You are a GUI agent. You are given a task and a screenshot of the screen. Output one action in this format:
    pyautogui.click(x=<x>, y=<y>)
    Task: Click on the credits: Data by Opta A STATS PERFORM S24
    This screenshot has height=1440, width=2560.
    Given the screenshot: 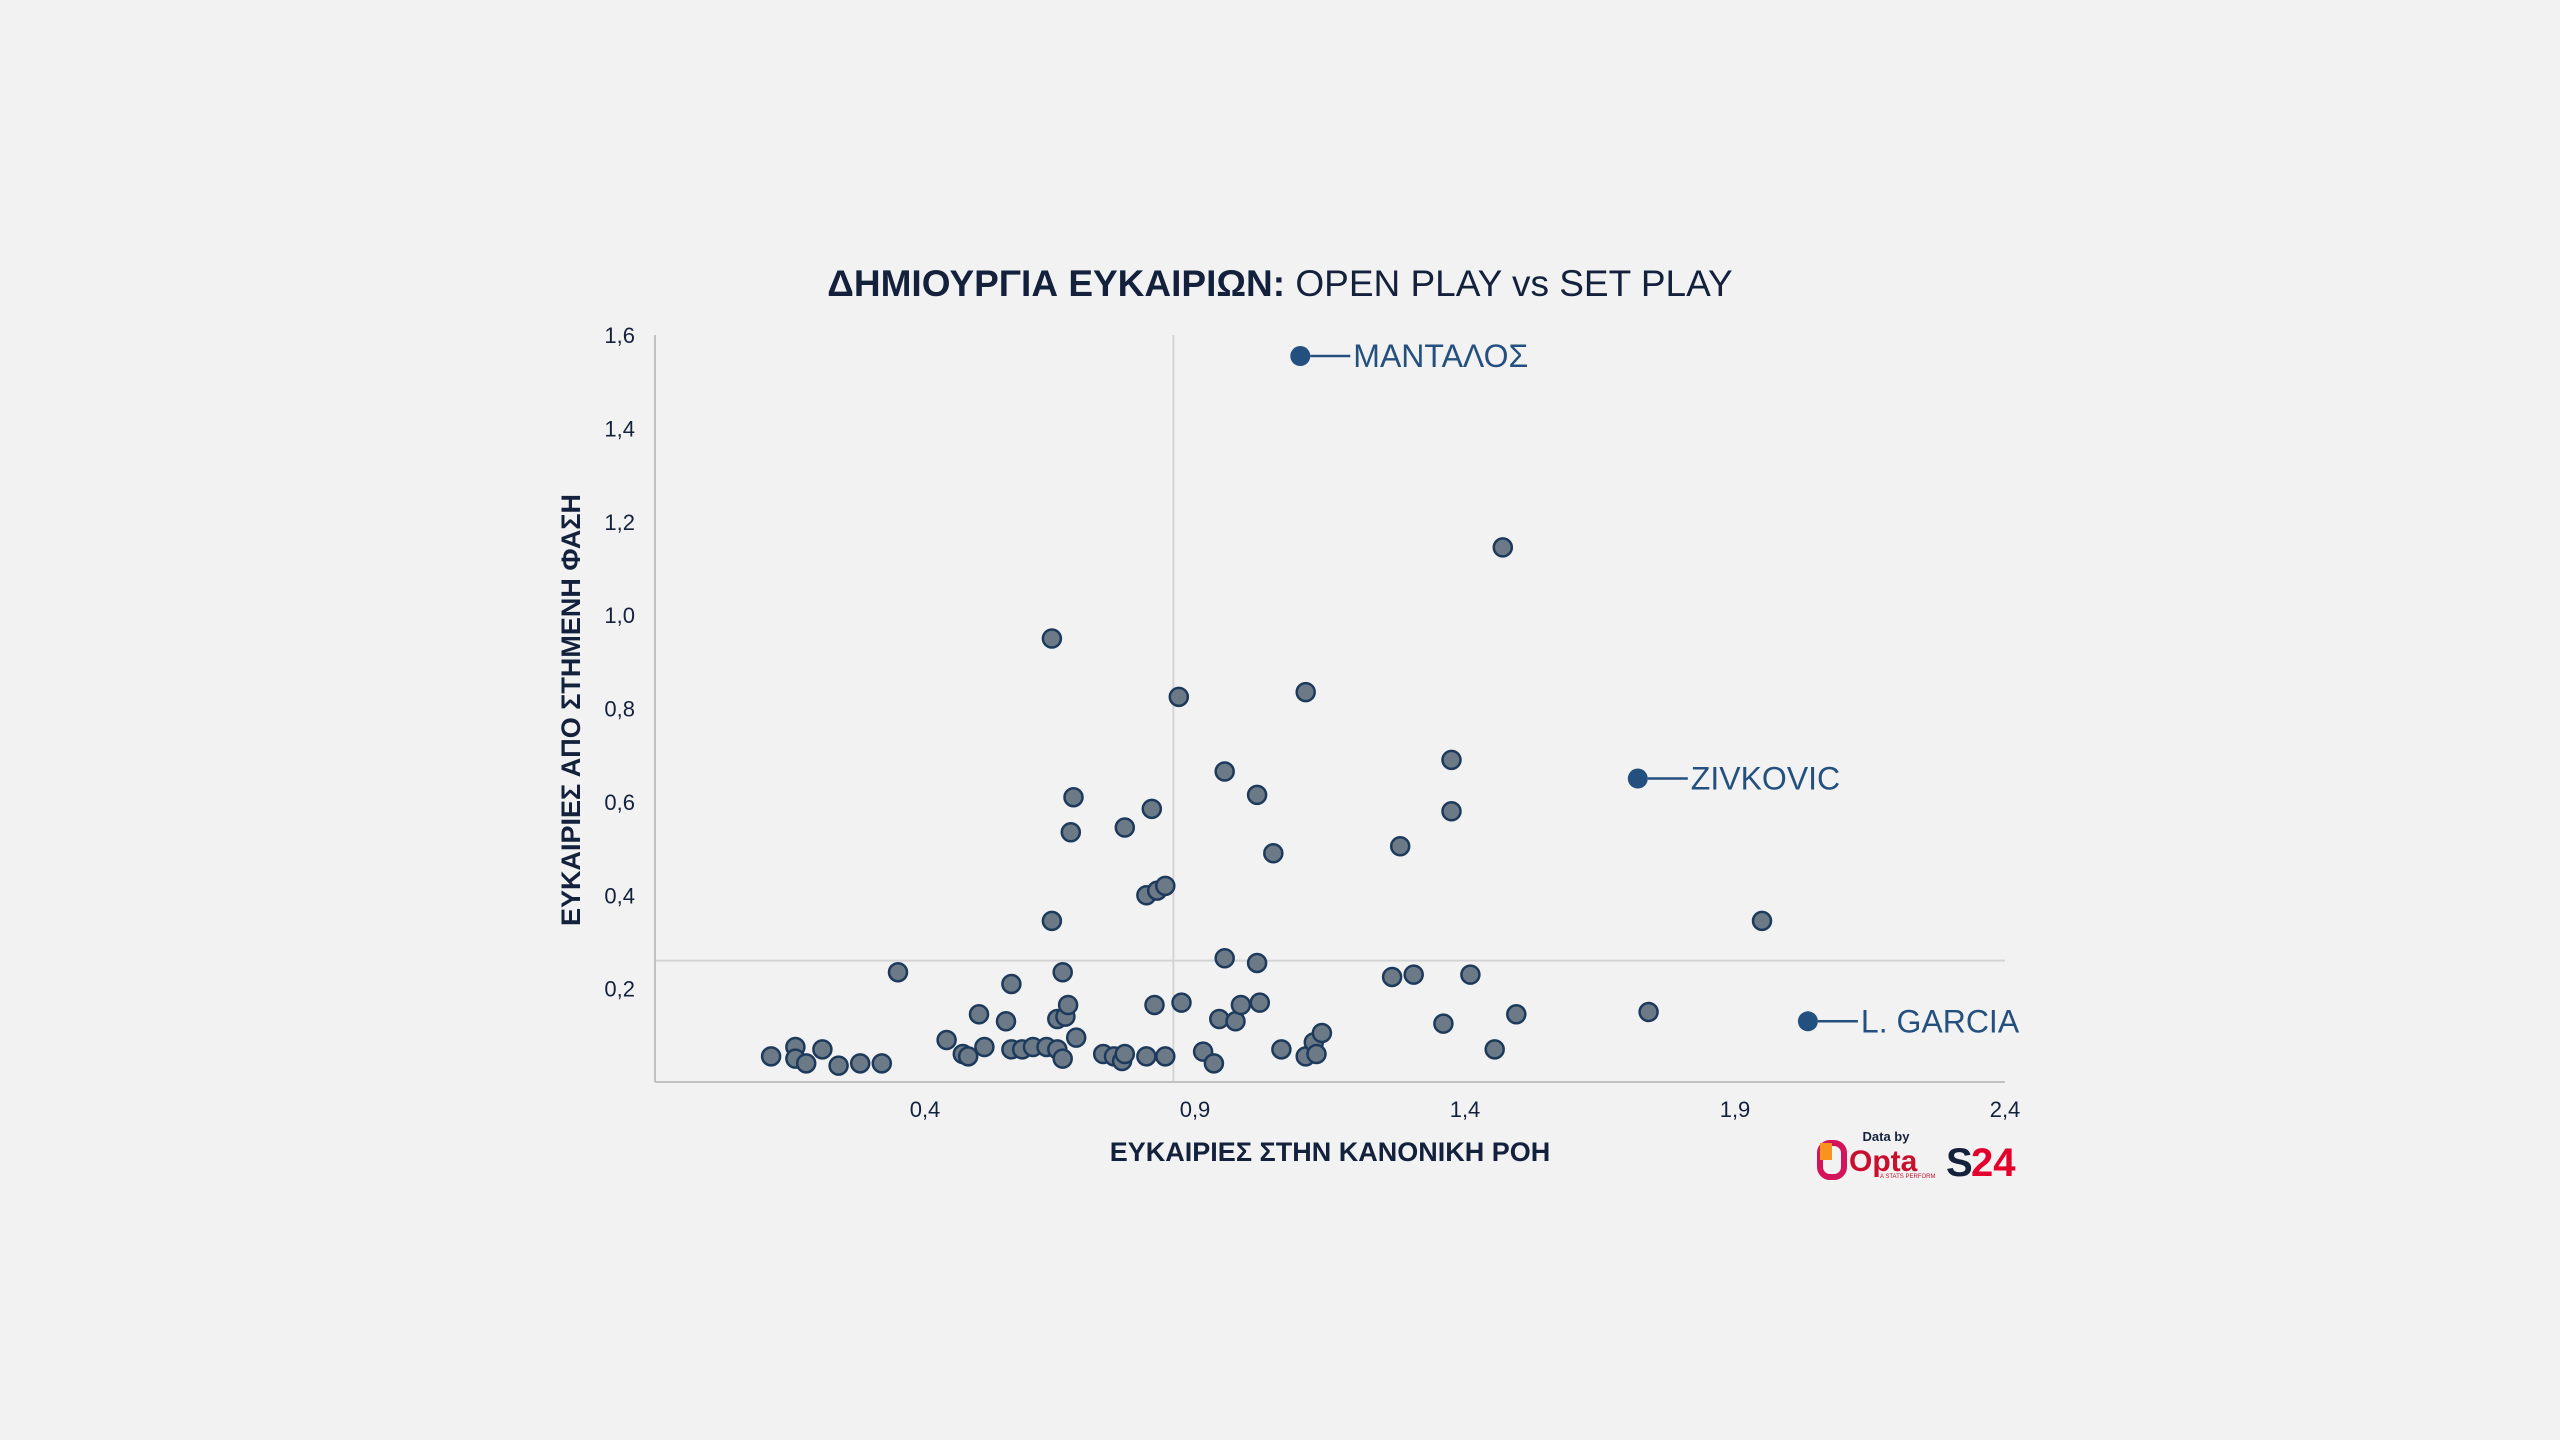 What is the action you would take?
    pyautogui.click(x=1916, y=1157)
    